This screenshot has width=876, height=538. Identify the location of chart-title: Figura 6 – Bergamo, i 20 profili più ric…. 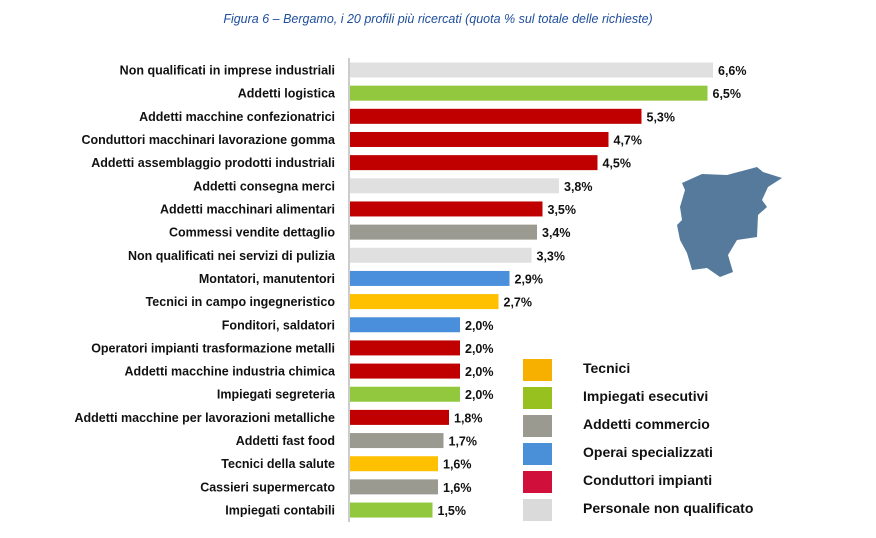
(438, 19).